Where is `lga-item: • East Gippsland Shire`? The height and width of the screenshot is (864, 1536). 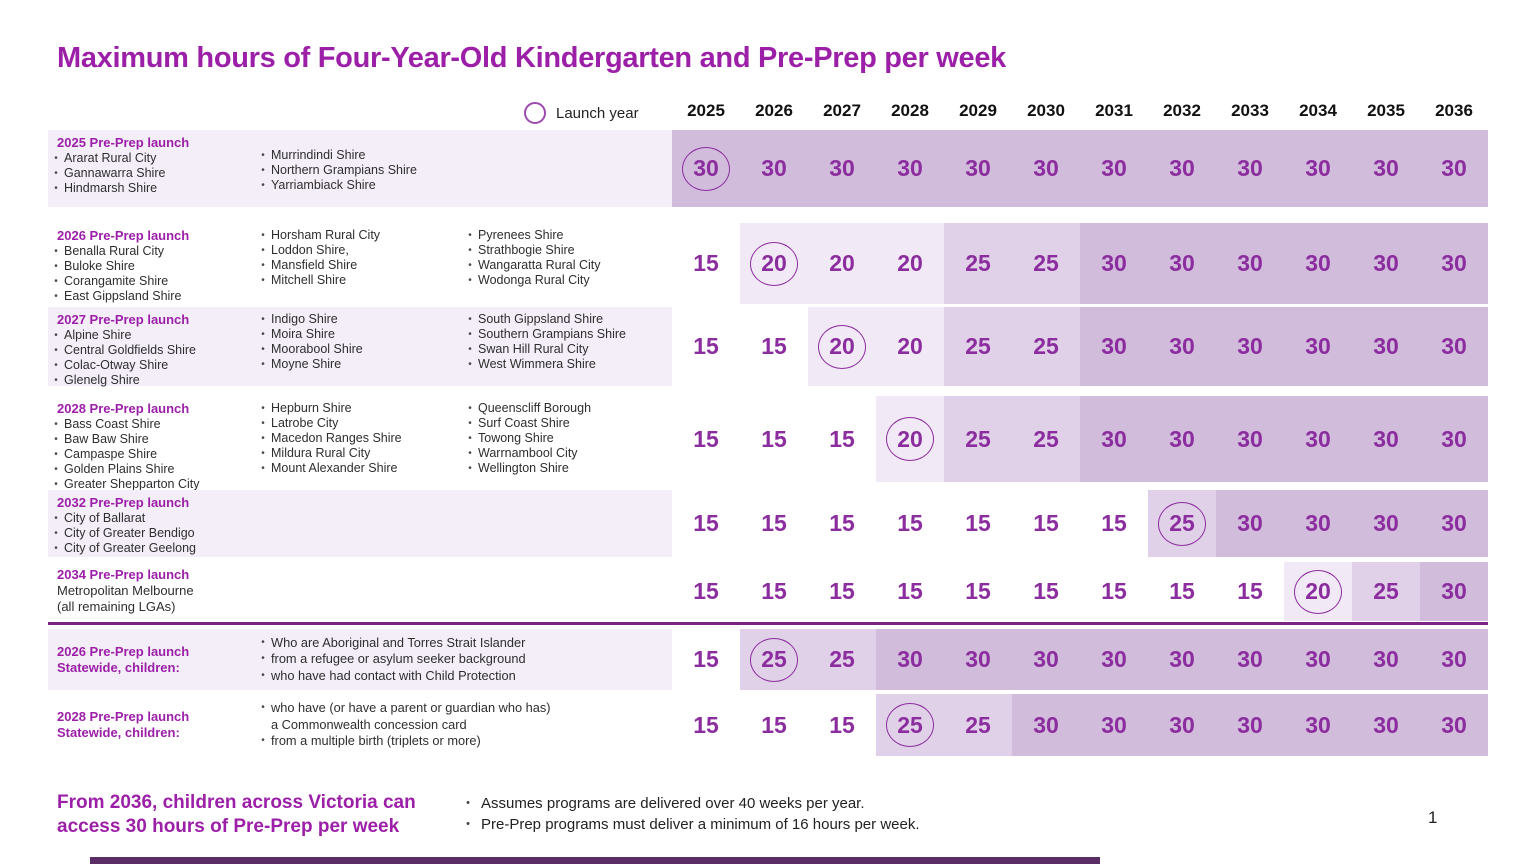
lga-item: • East Gippsland Shire is located at coordinates (360, 296).